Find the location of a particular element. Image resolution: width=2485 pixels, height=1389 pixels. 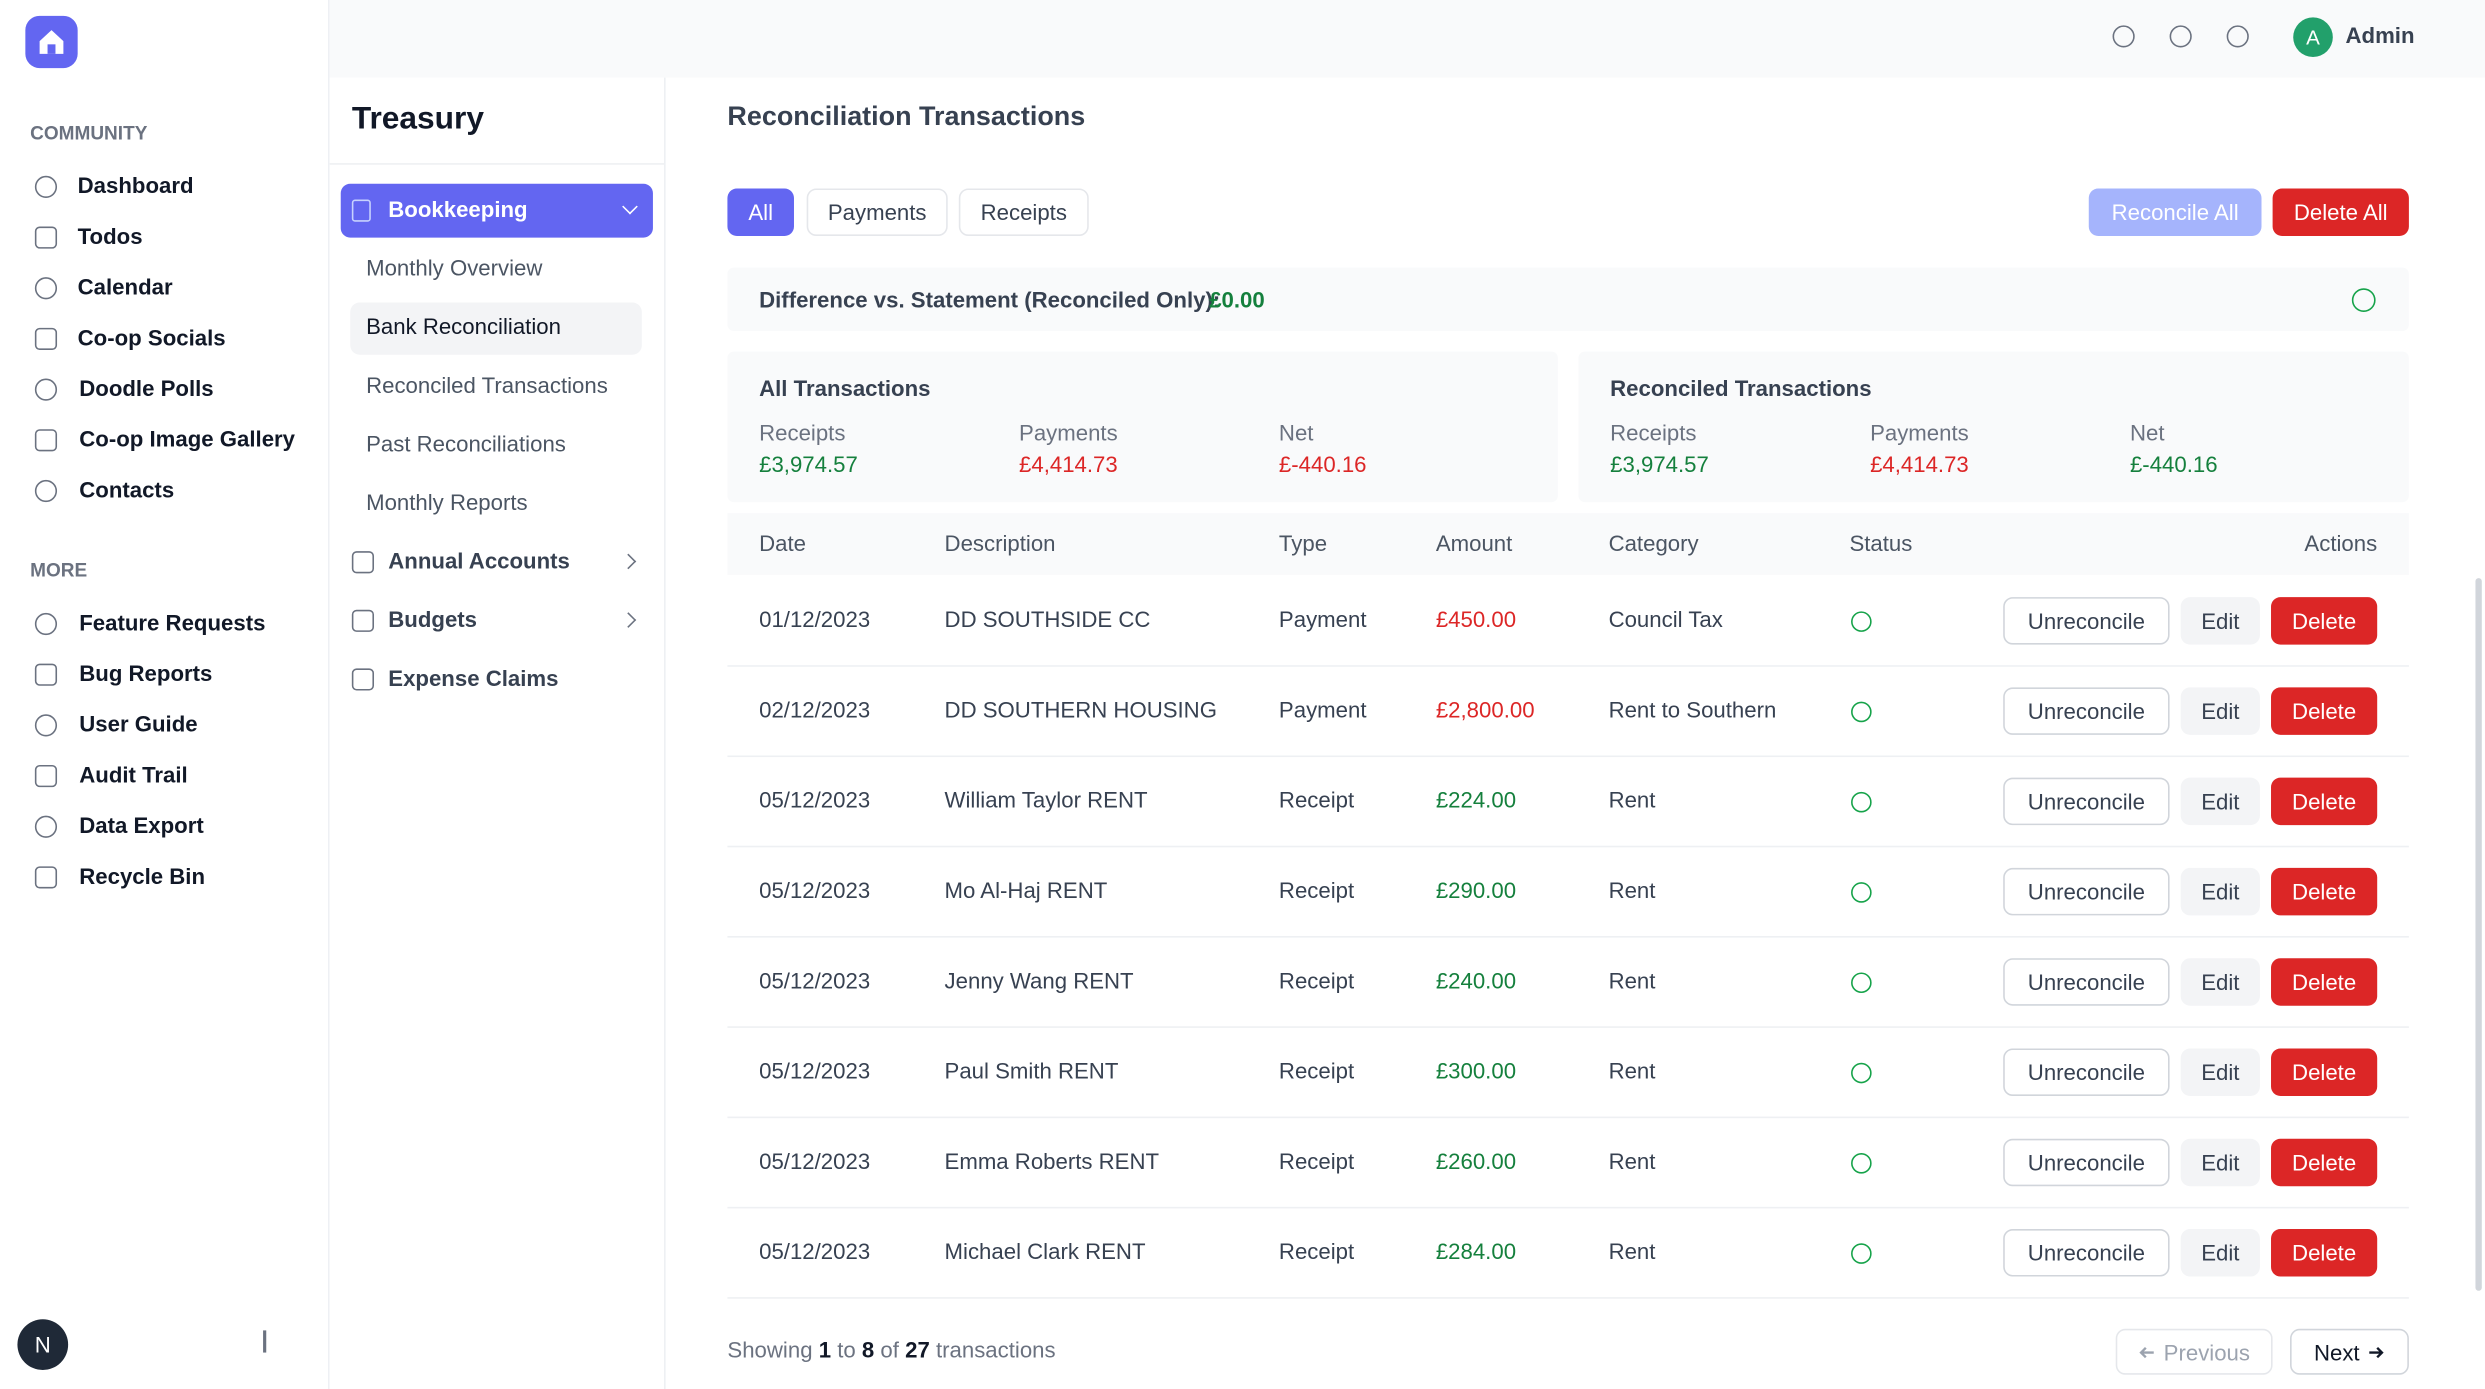

cell: 05/12/2023 is located at coordinates (815, 800).